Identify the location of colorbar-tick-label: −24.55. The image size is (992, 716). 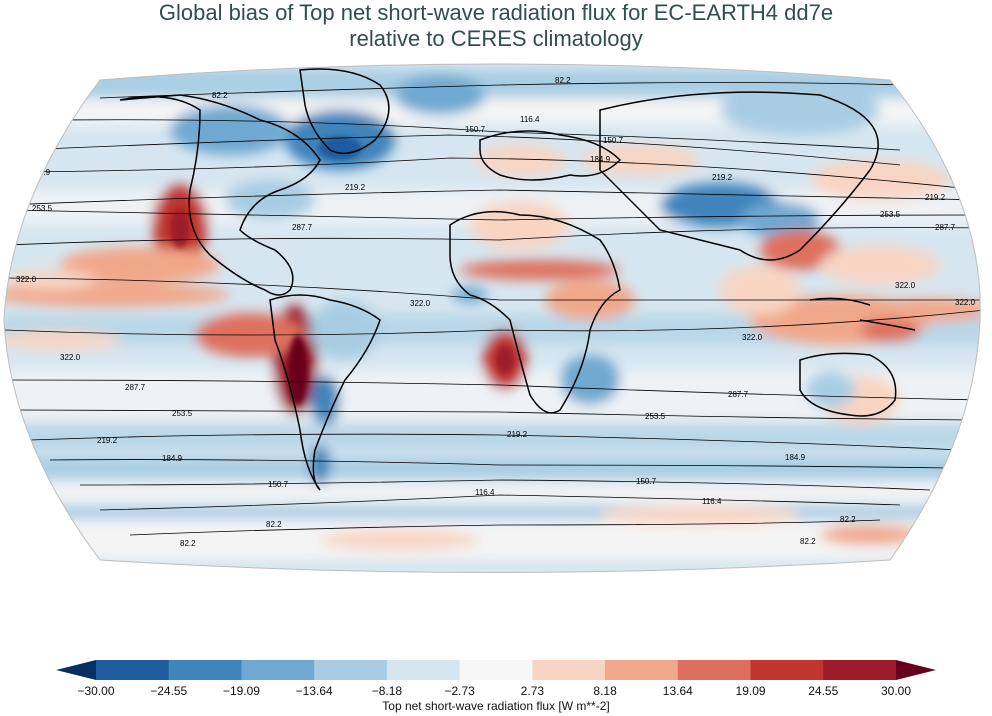
(169, 691).